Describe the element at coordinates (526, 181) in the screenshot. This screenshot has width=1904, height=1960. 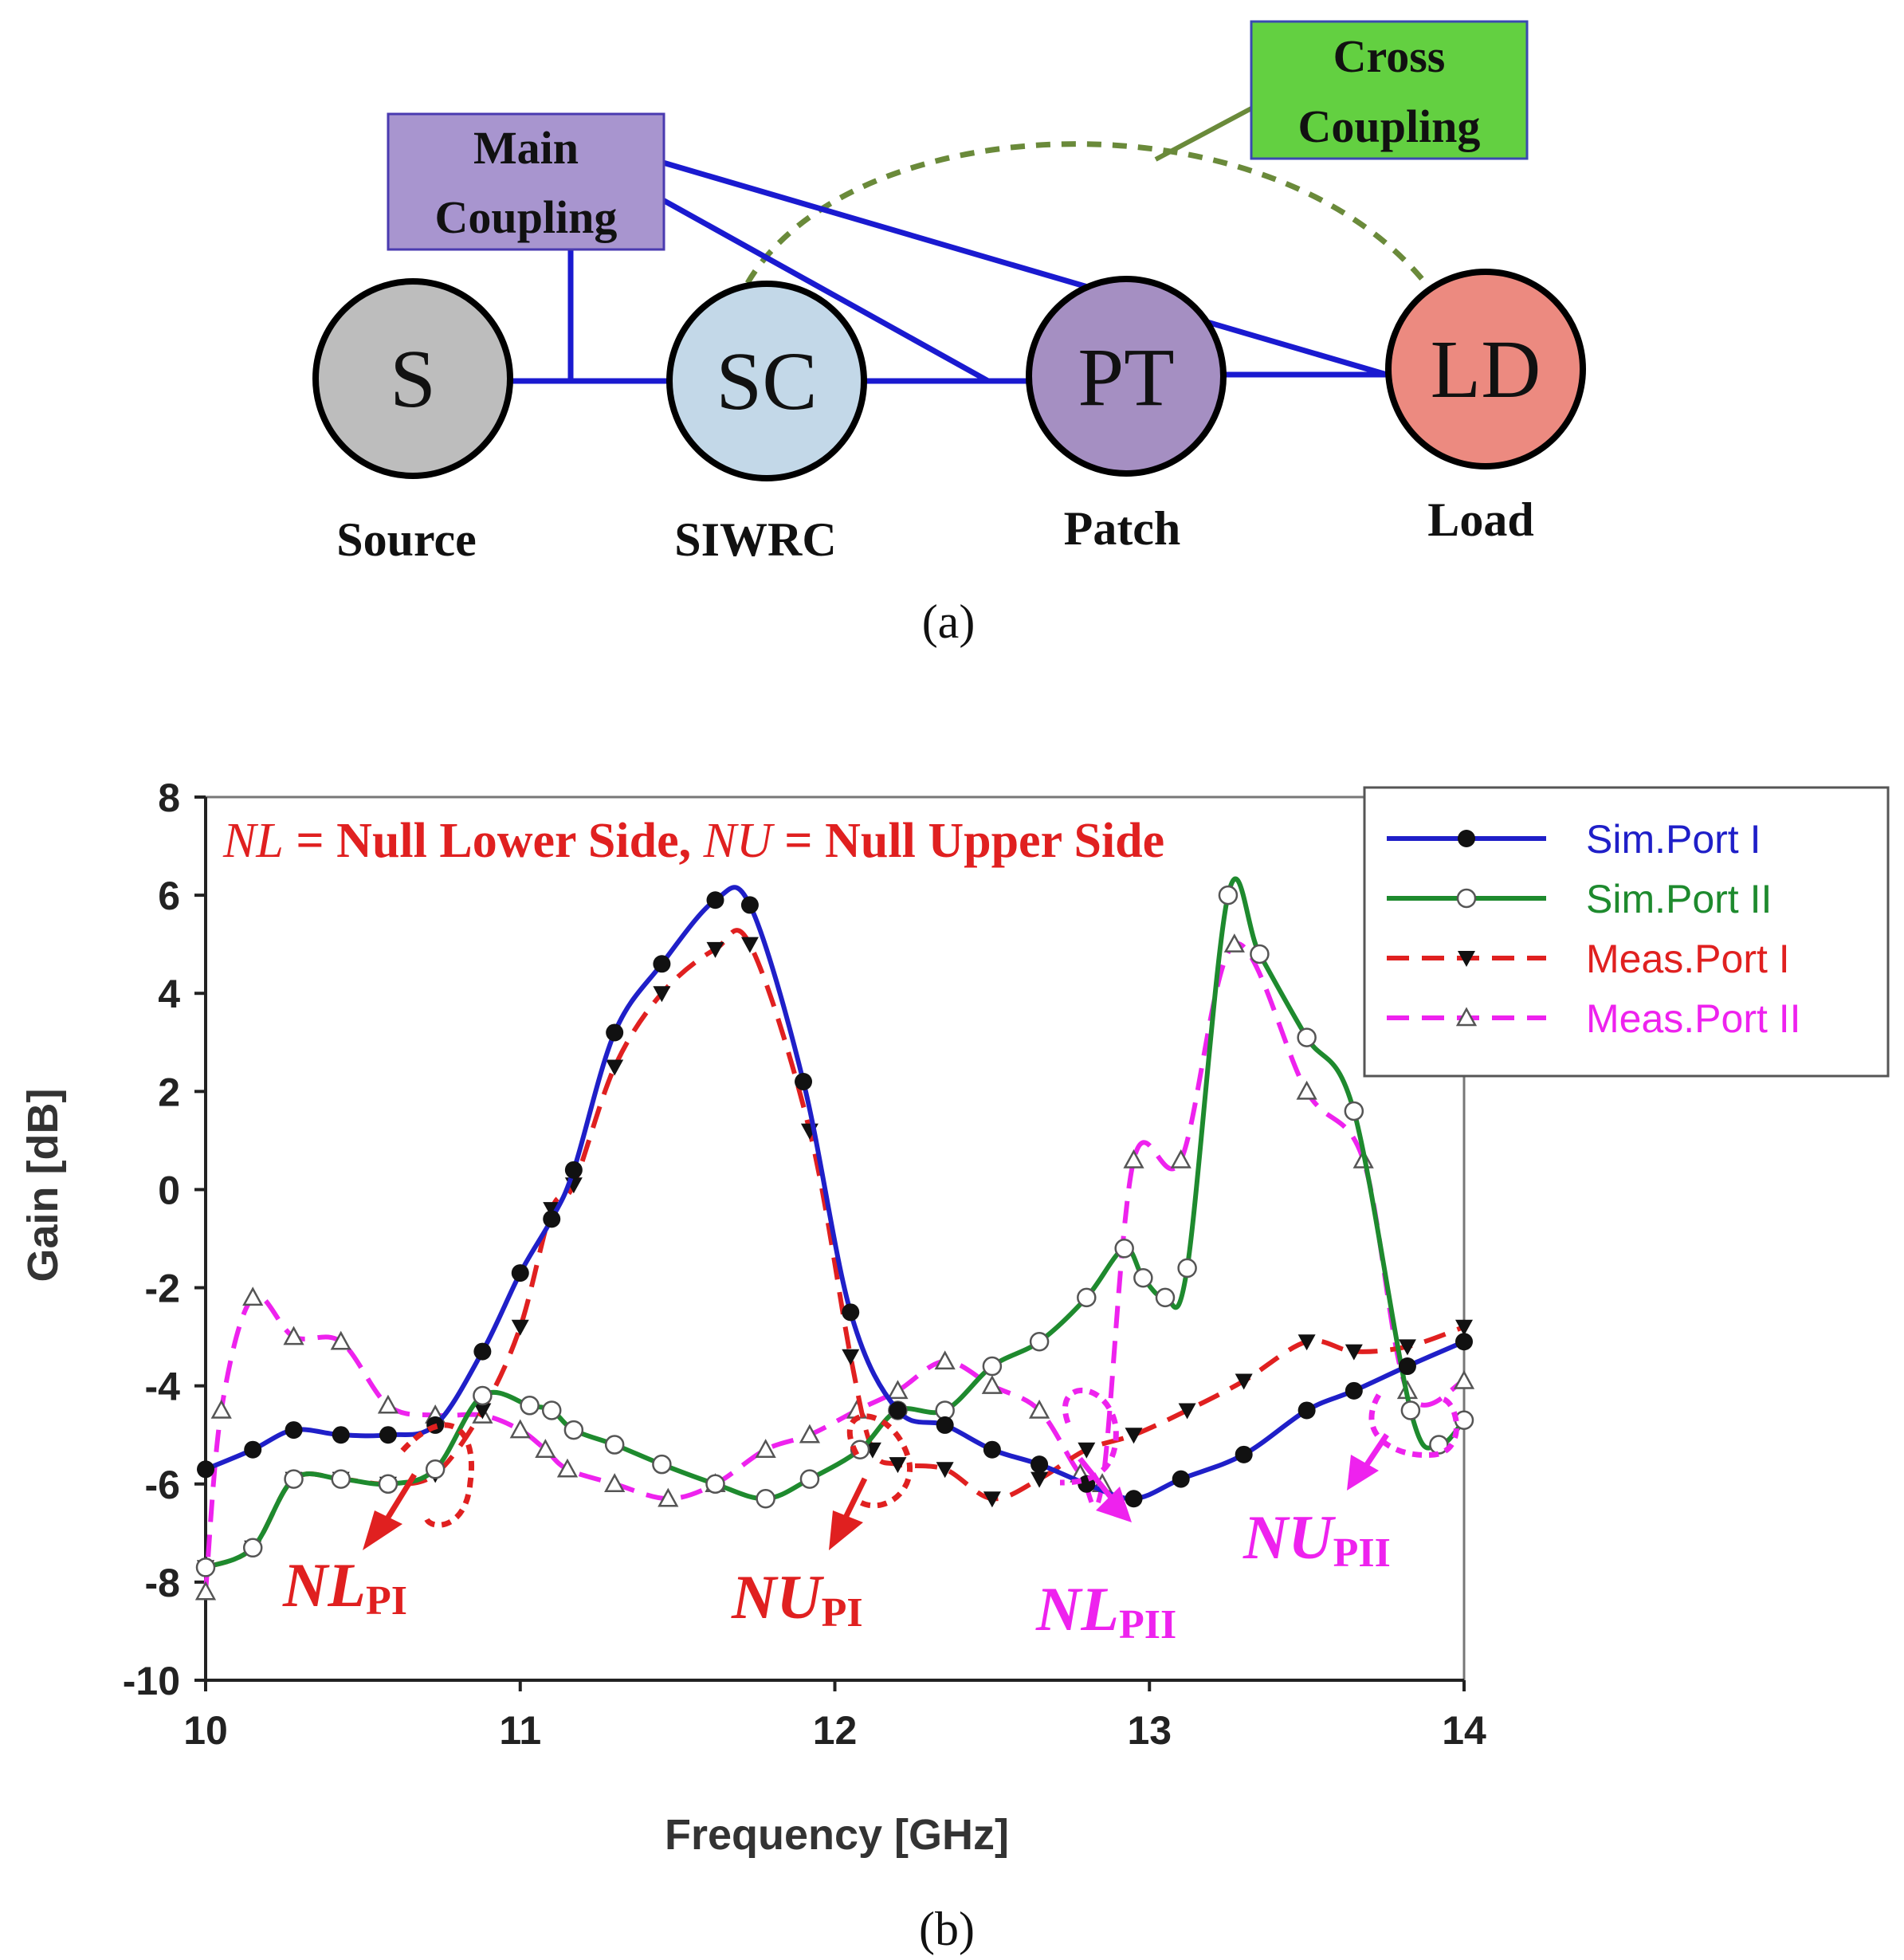
I see `main-coupling-box` at that location.